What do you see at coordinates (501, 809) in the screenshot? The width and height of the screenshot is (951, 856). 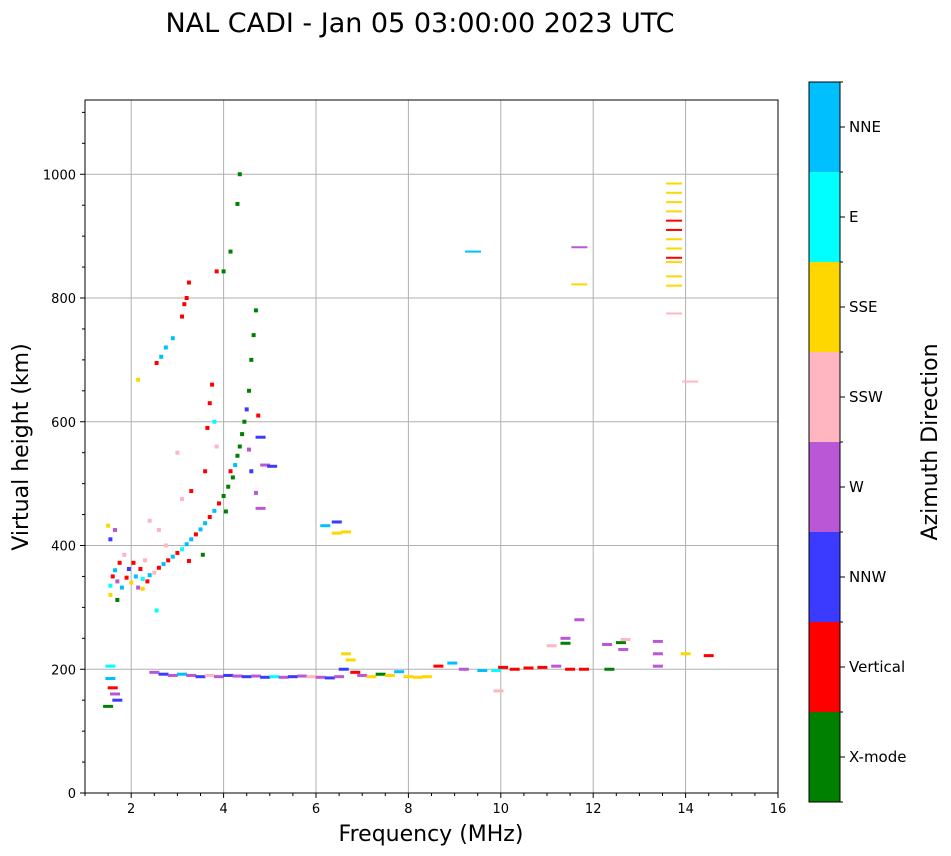 I see `x-tick-label: 10` at bounding box center [501, 809].